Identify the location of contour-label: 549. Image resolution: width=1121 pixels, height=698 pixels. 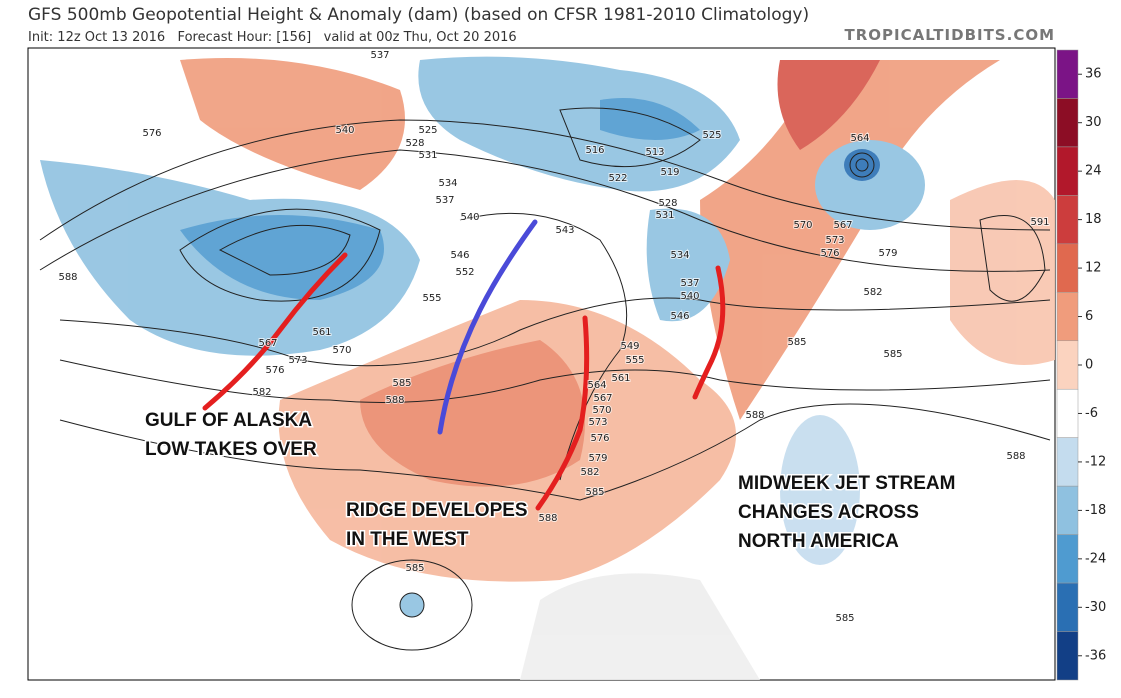
(629, 346).